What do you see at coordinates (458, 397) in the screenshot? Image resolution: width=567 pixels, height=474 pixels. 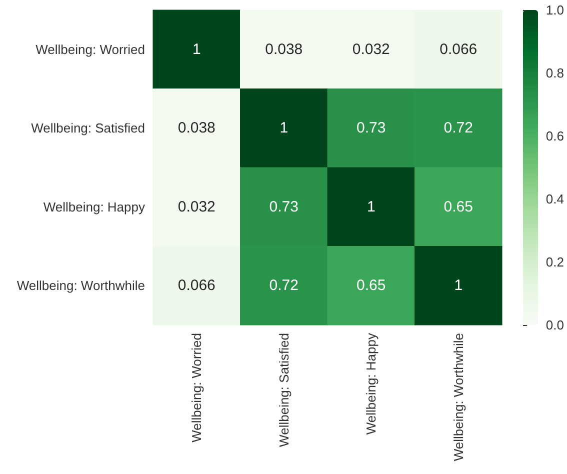 I see `x-tick-label: Wellbeing: Worthwhile` at bounding box center [458, 397].